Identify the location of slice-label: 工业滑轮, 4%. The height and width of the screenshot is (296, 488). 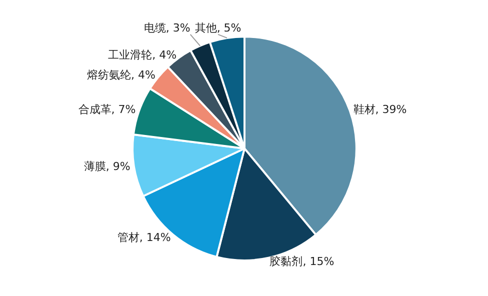
(142, 55).